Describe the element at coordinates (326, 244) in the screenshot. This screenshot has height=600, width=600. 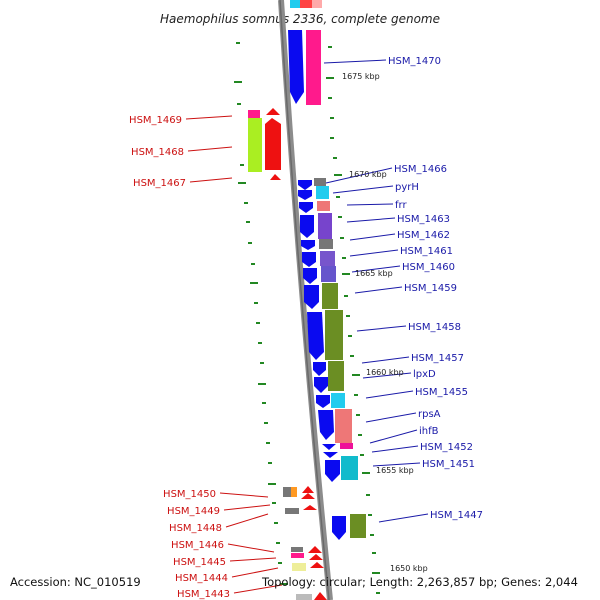
I see `gene-hsm-1462-box` at that location.